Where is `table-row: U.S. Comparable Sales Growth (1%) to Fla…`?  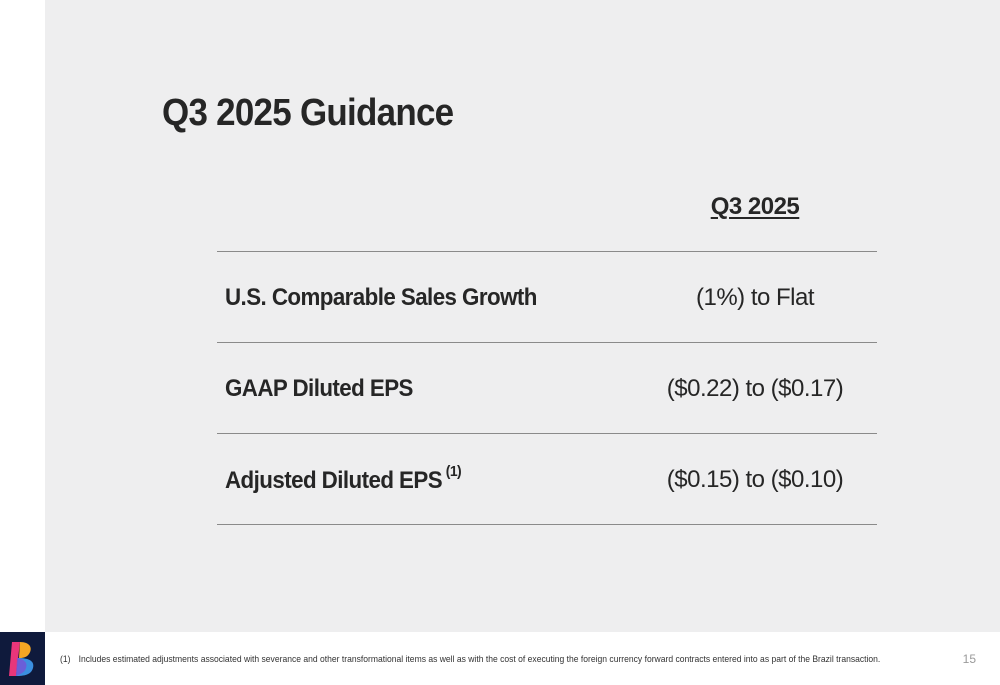
table-row: U.S. Comparable Sales Growth (1%) to Fla… is located at coordinates (547, 296).